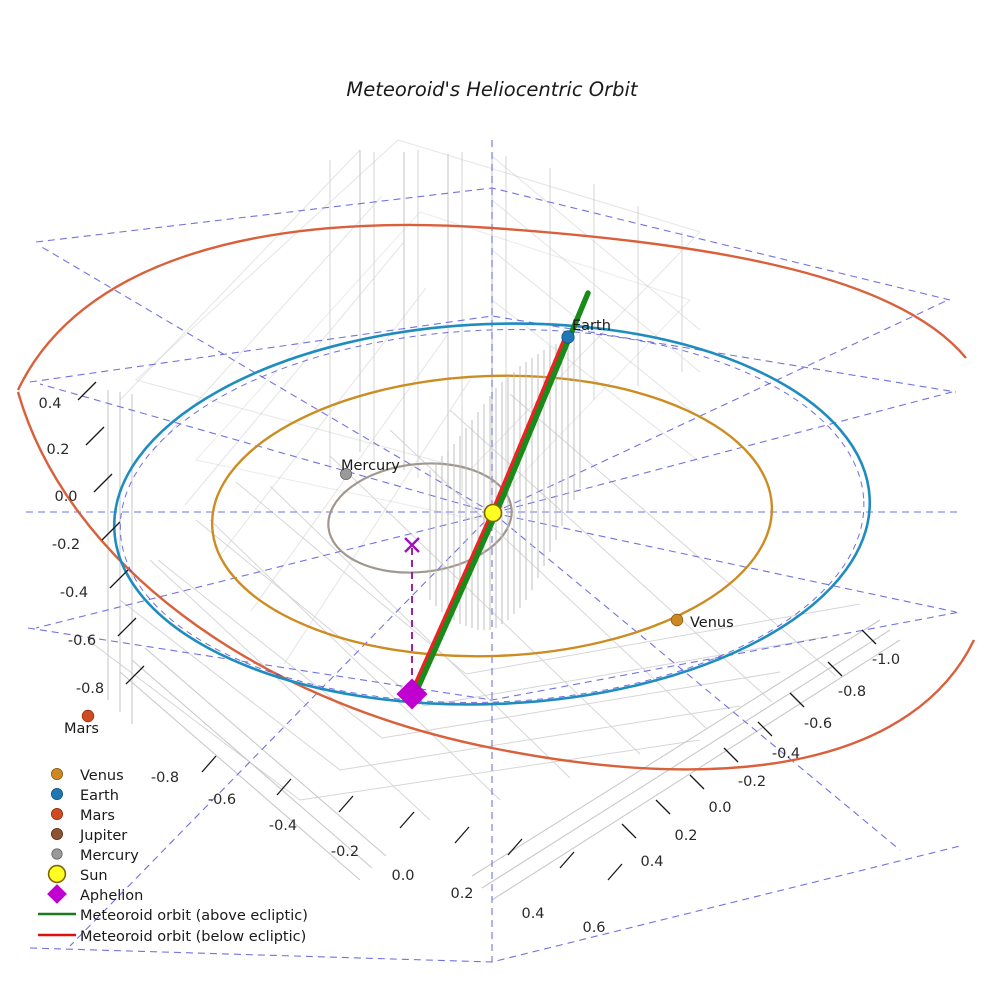  I want to click on y-tick-0: -1.0, so click(886, 660).